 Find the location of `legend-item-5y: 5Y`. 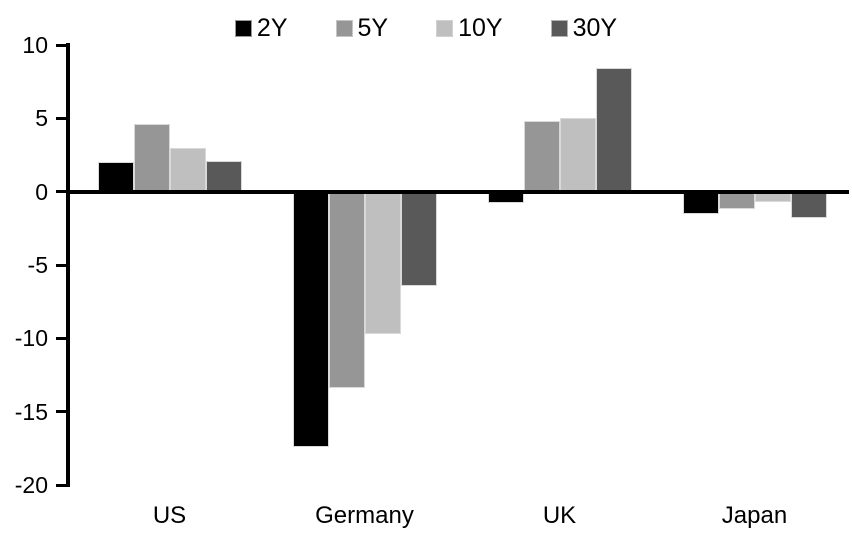

legend-item-5y: 5Y is located at coordinates (362, 27).